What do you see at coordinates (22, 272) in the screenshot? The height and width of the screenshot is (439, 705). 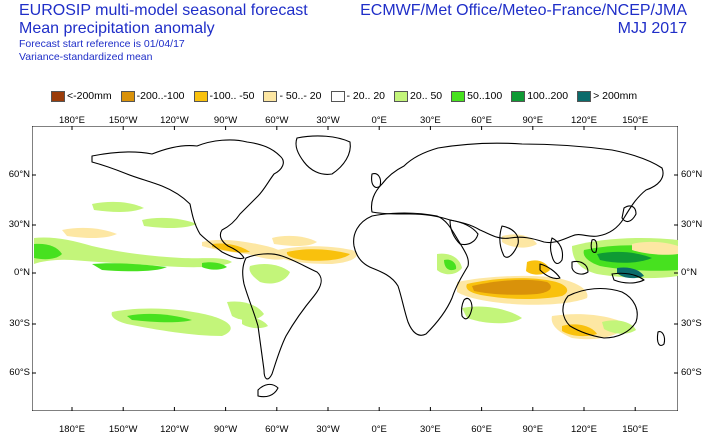 I see `lat-label-left: 0°N` at bounding box center [22, 272].